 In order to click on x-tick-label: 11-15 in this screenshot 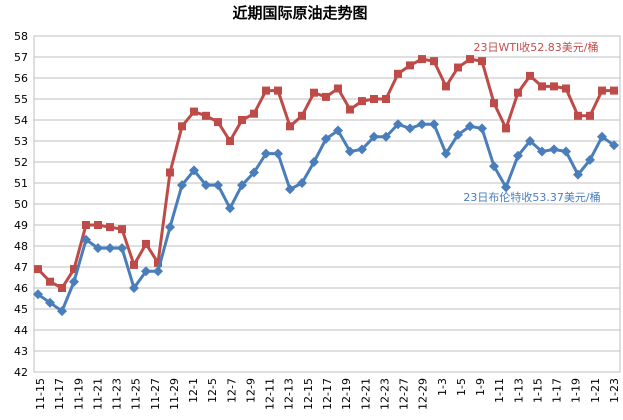, I will do `click(40, 394)`.